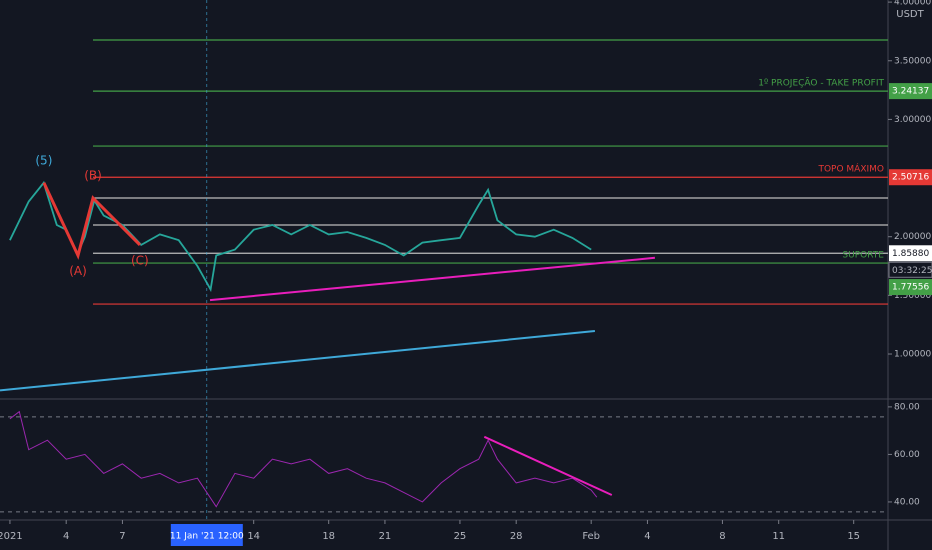  Describe the element at coordinates (912, 296) in the screenshot. I see `y-tick-label: 1.50000` at that location.